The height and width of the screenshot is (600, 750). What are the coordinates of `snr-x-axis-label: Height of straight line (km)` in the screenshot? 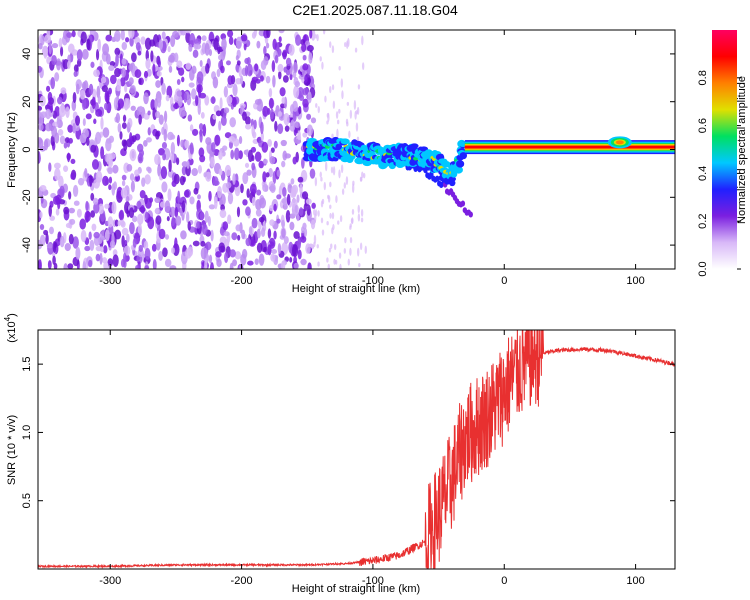 It's located at (356, 589).